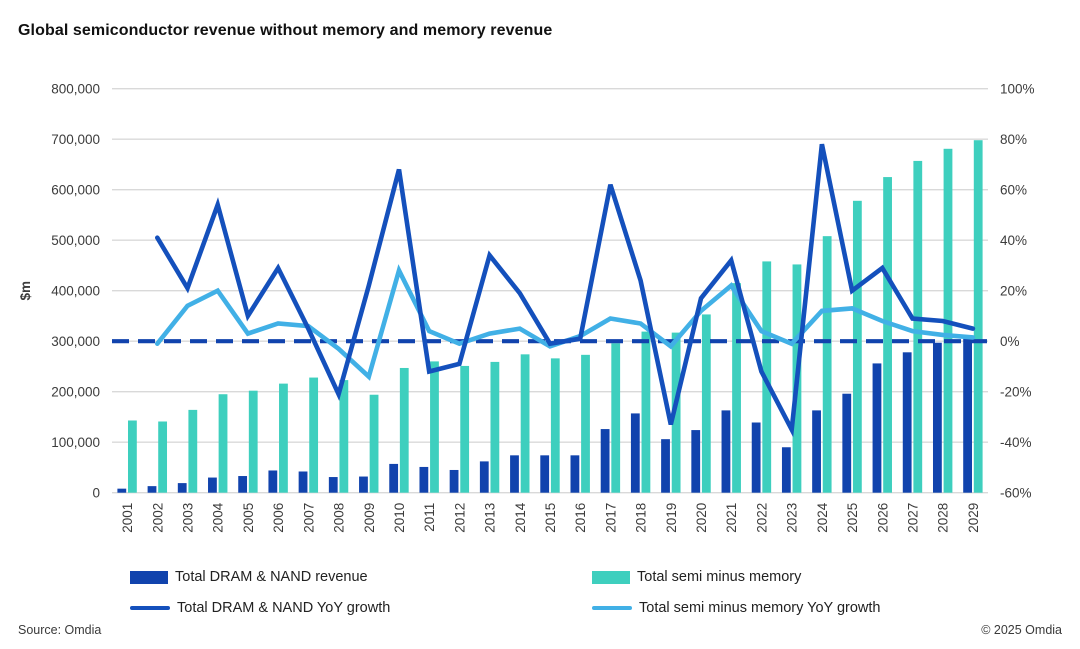 The width and height of the screenshot is (1080, 649). I want to click on x-tick-label: 2009, so click(369, 518).